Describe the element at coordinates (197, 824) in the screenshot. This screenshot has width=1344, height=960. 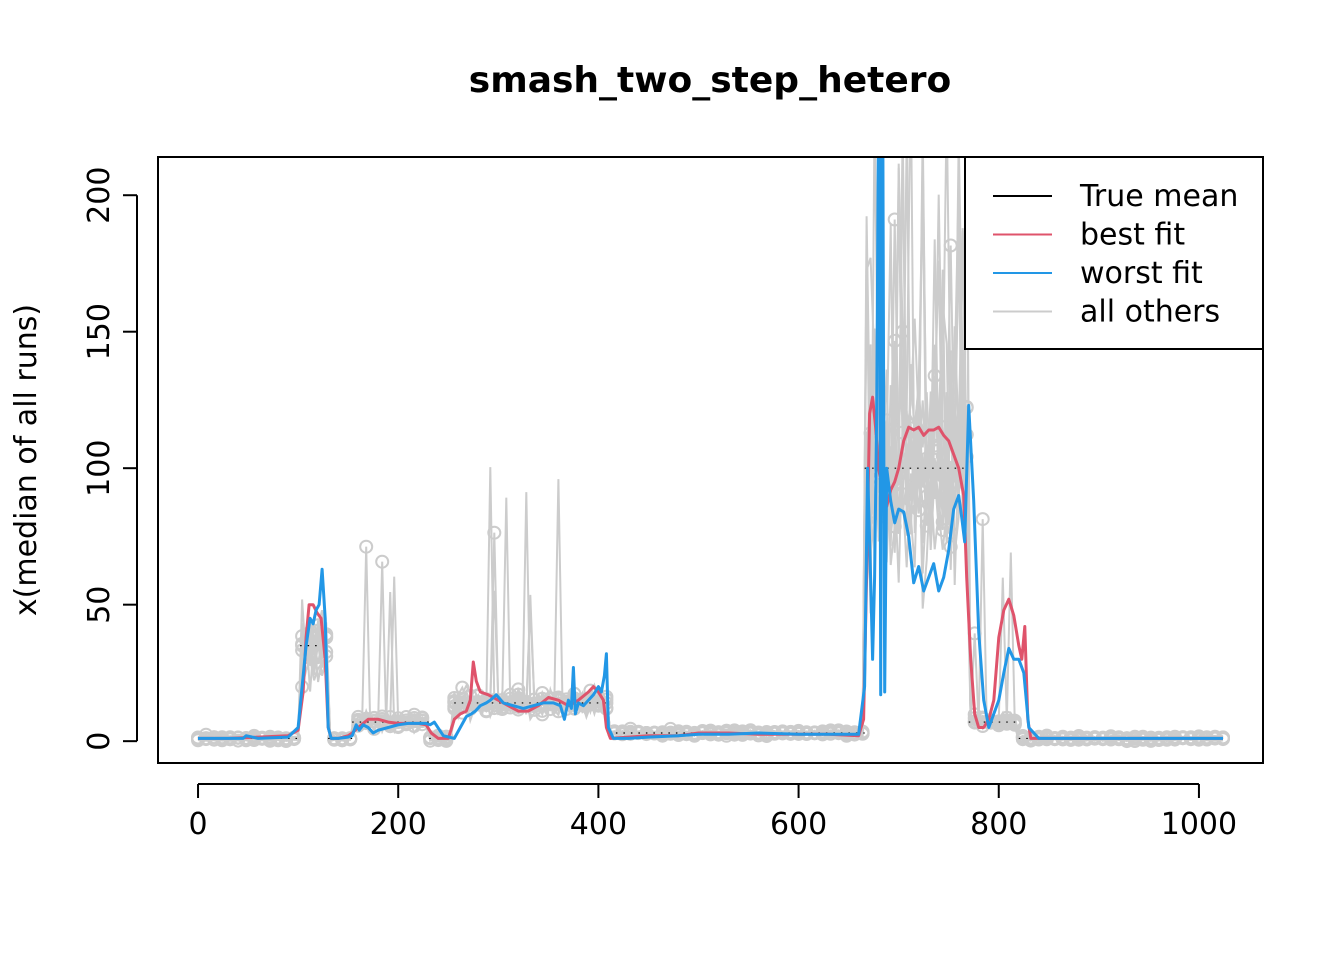
I see `x-tick-label: 0` at that location.